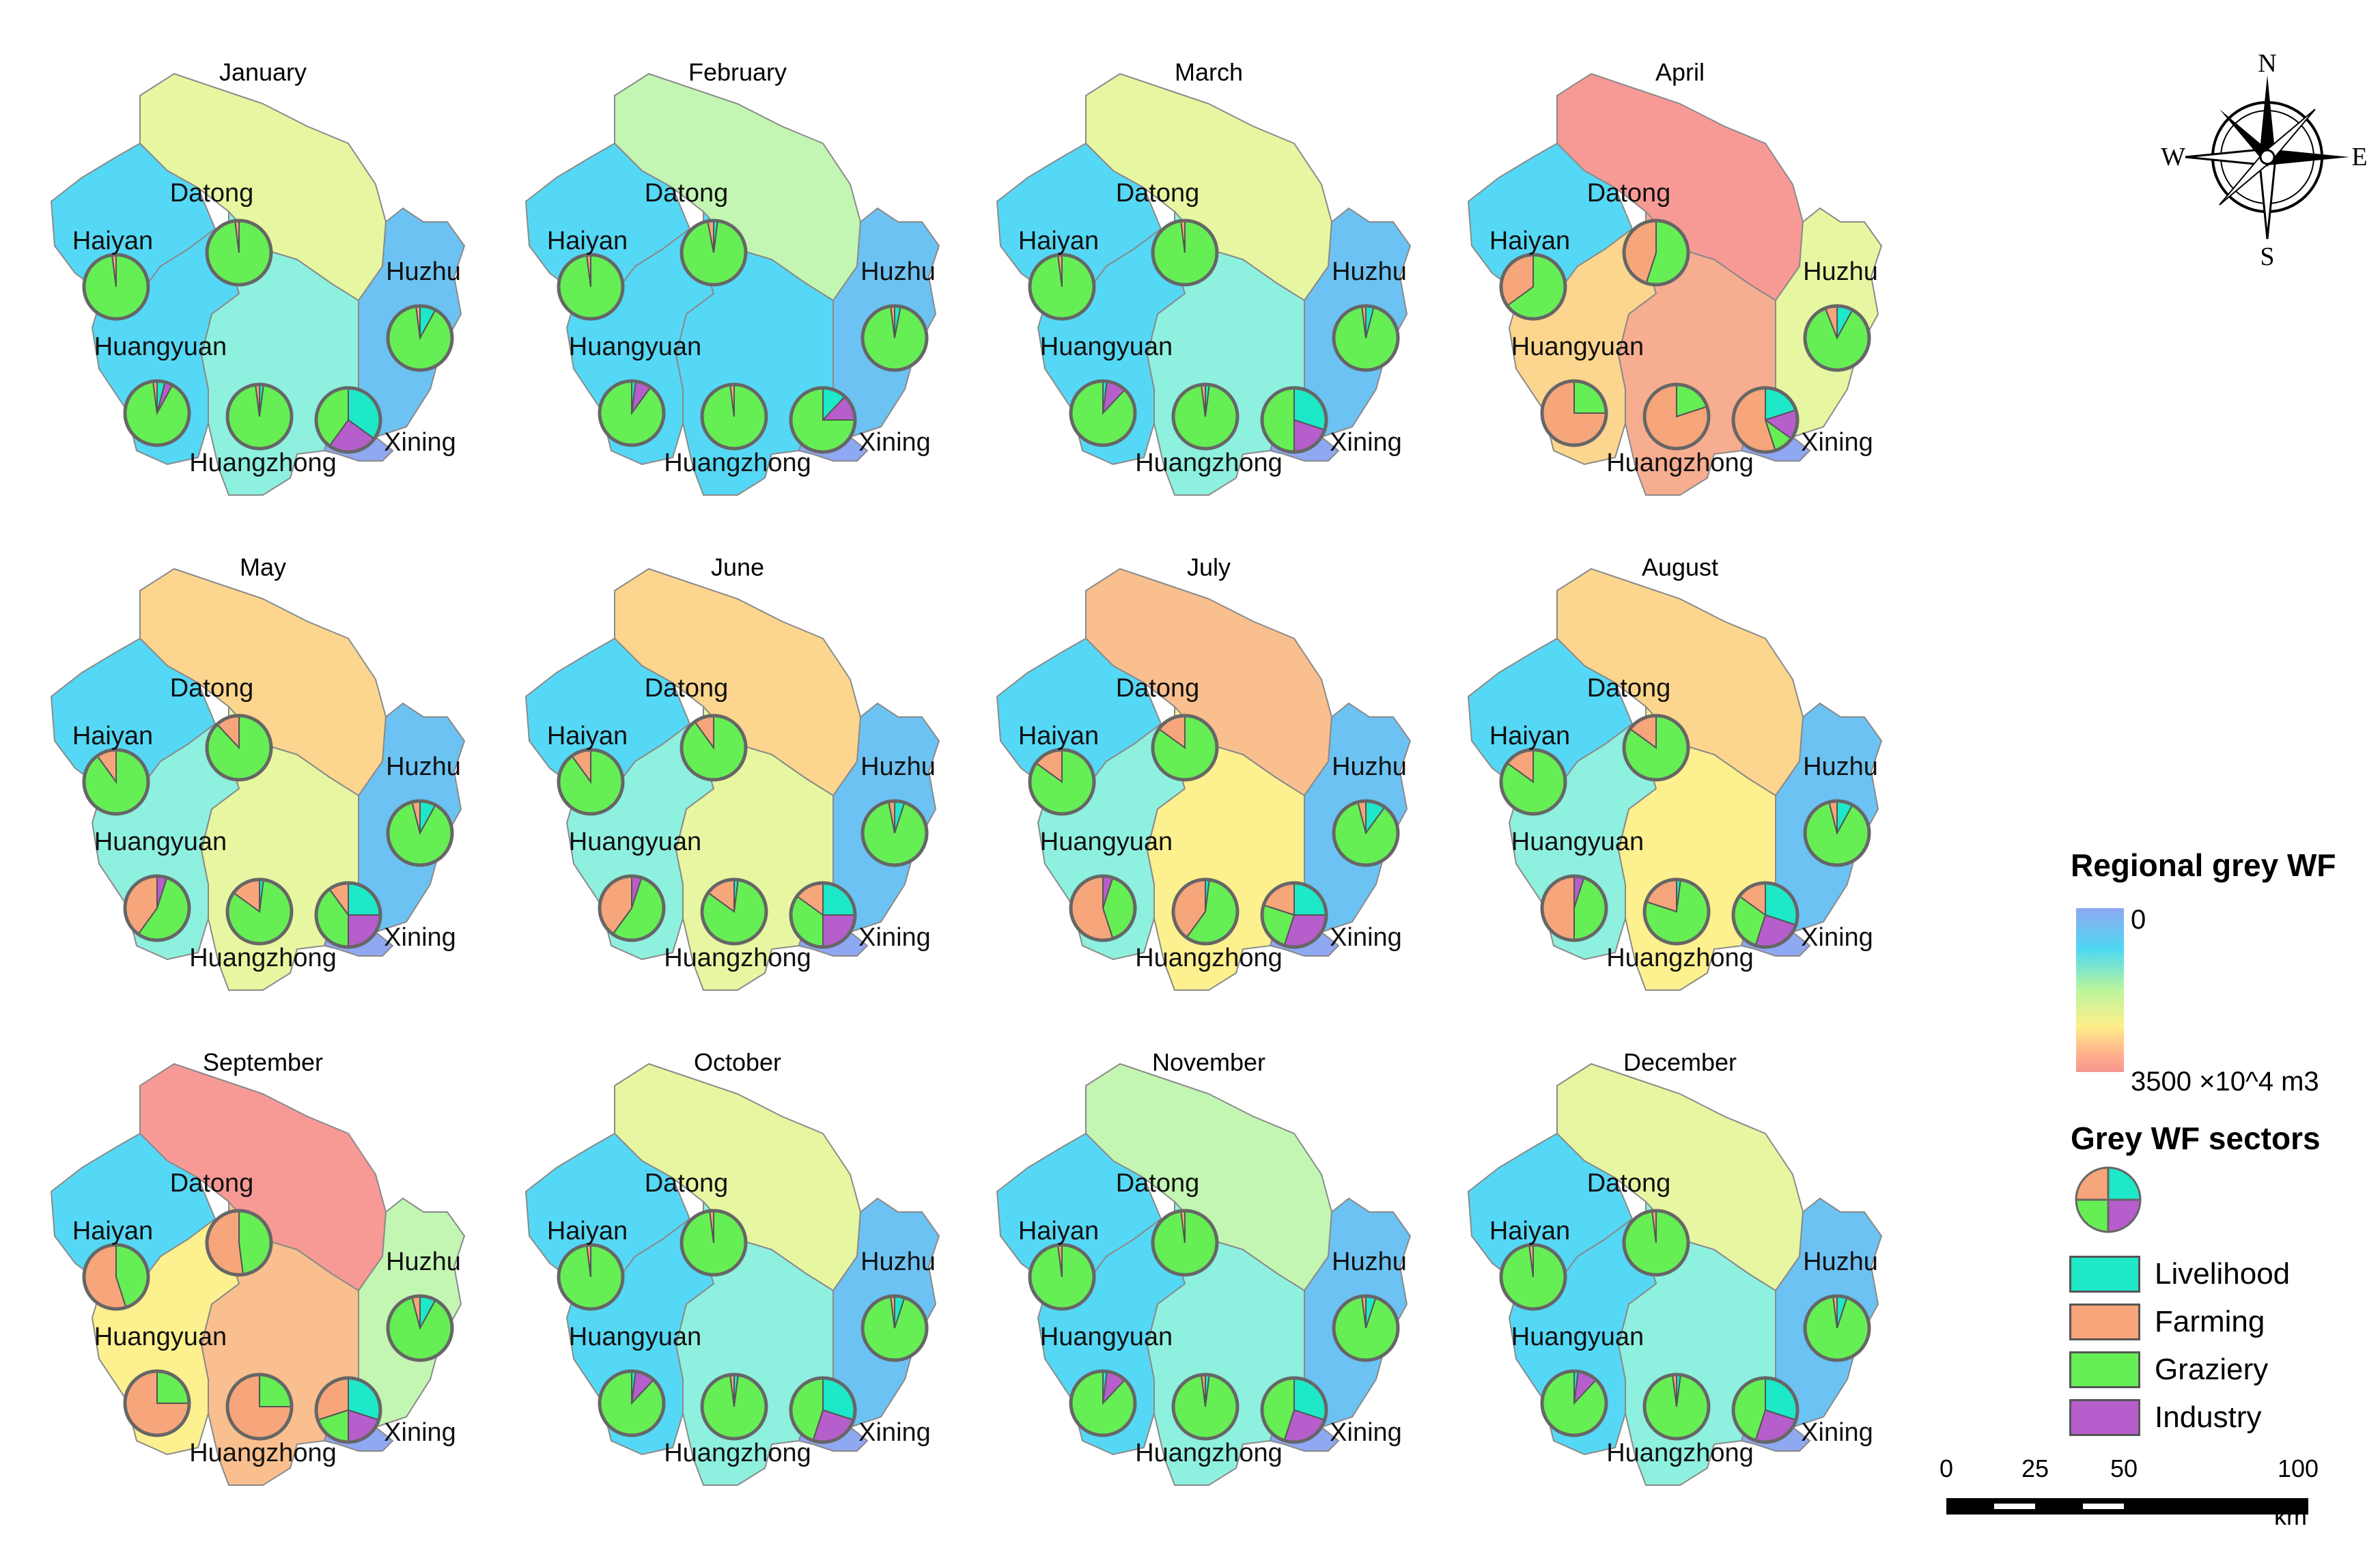 The height and width of the screenshot is (1563, 2380). I want to click on ramp-max-label: 3500 ×10^4 m3, so click(2225, 1082).